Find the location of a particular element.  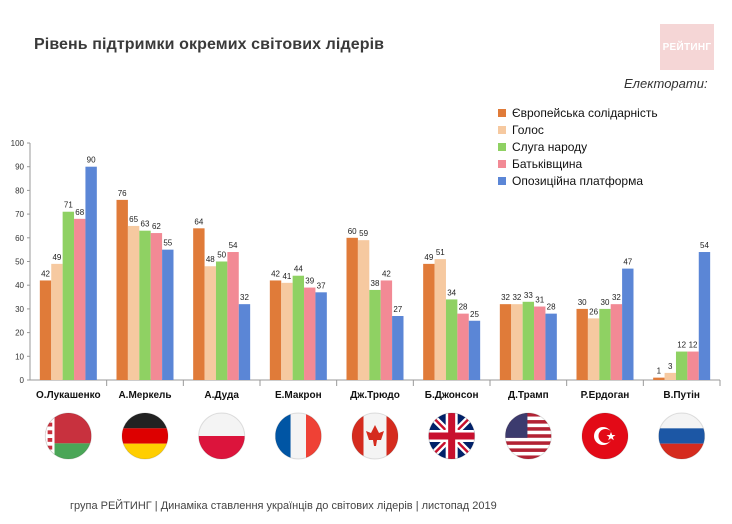

bar-value-label: 62 is located at coordinates (156, 226).